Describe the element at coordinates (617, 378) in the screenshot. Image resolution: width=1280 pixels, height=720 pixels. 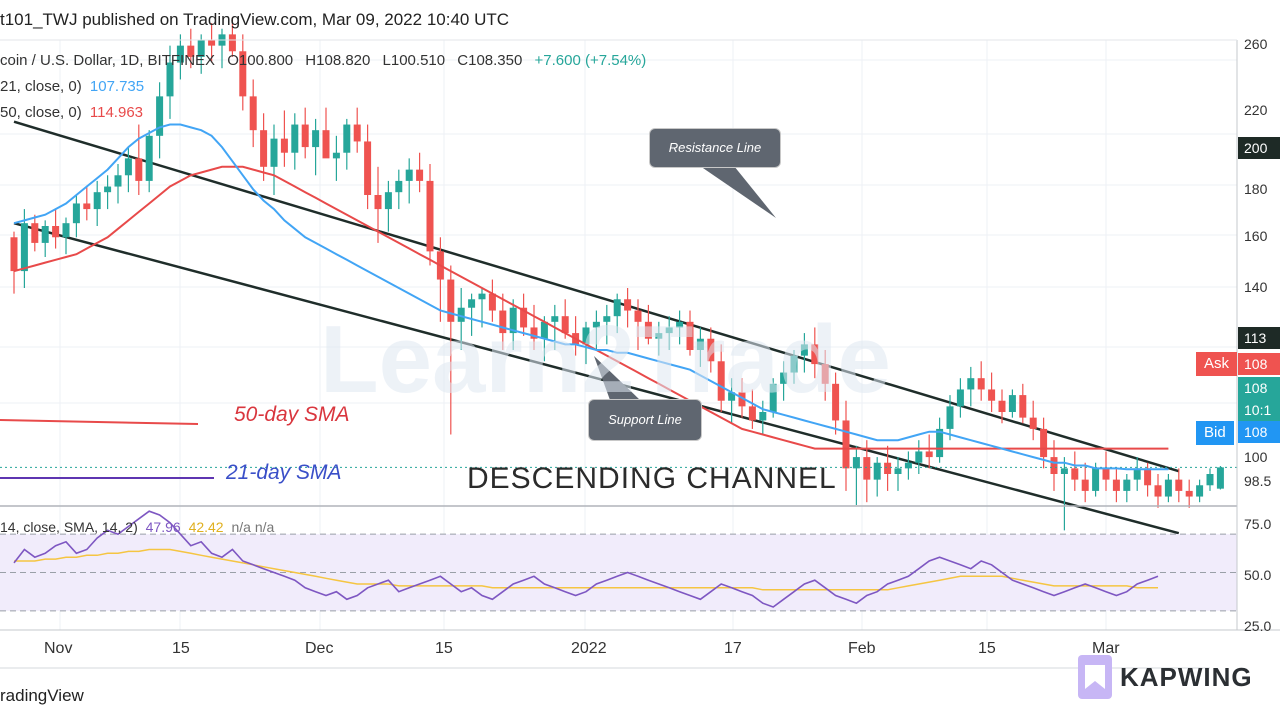
I see `support-callout-pointer` at that location.